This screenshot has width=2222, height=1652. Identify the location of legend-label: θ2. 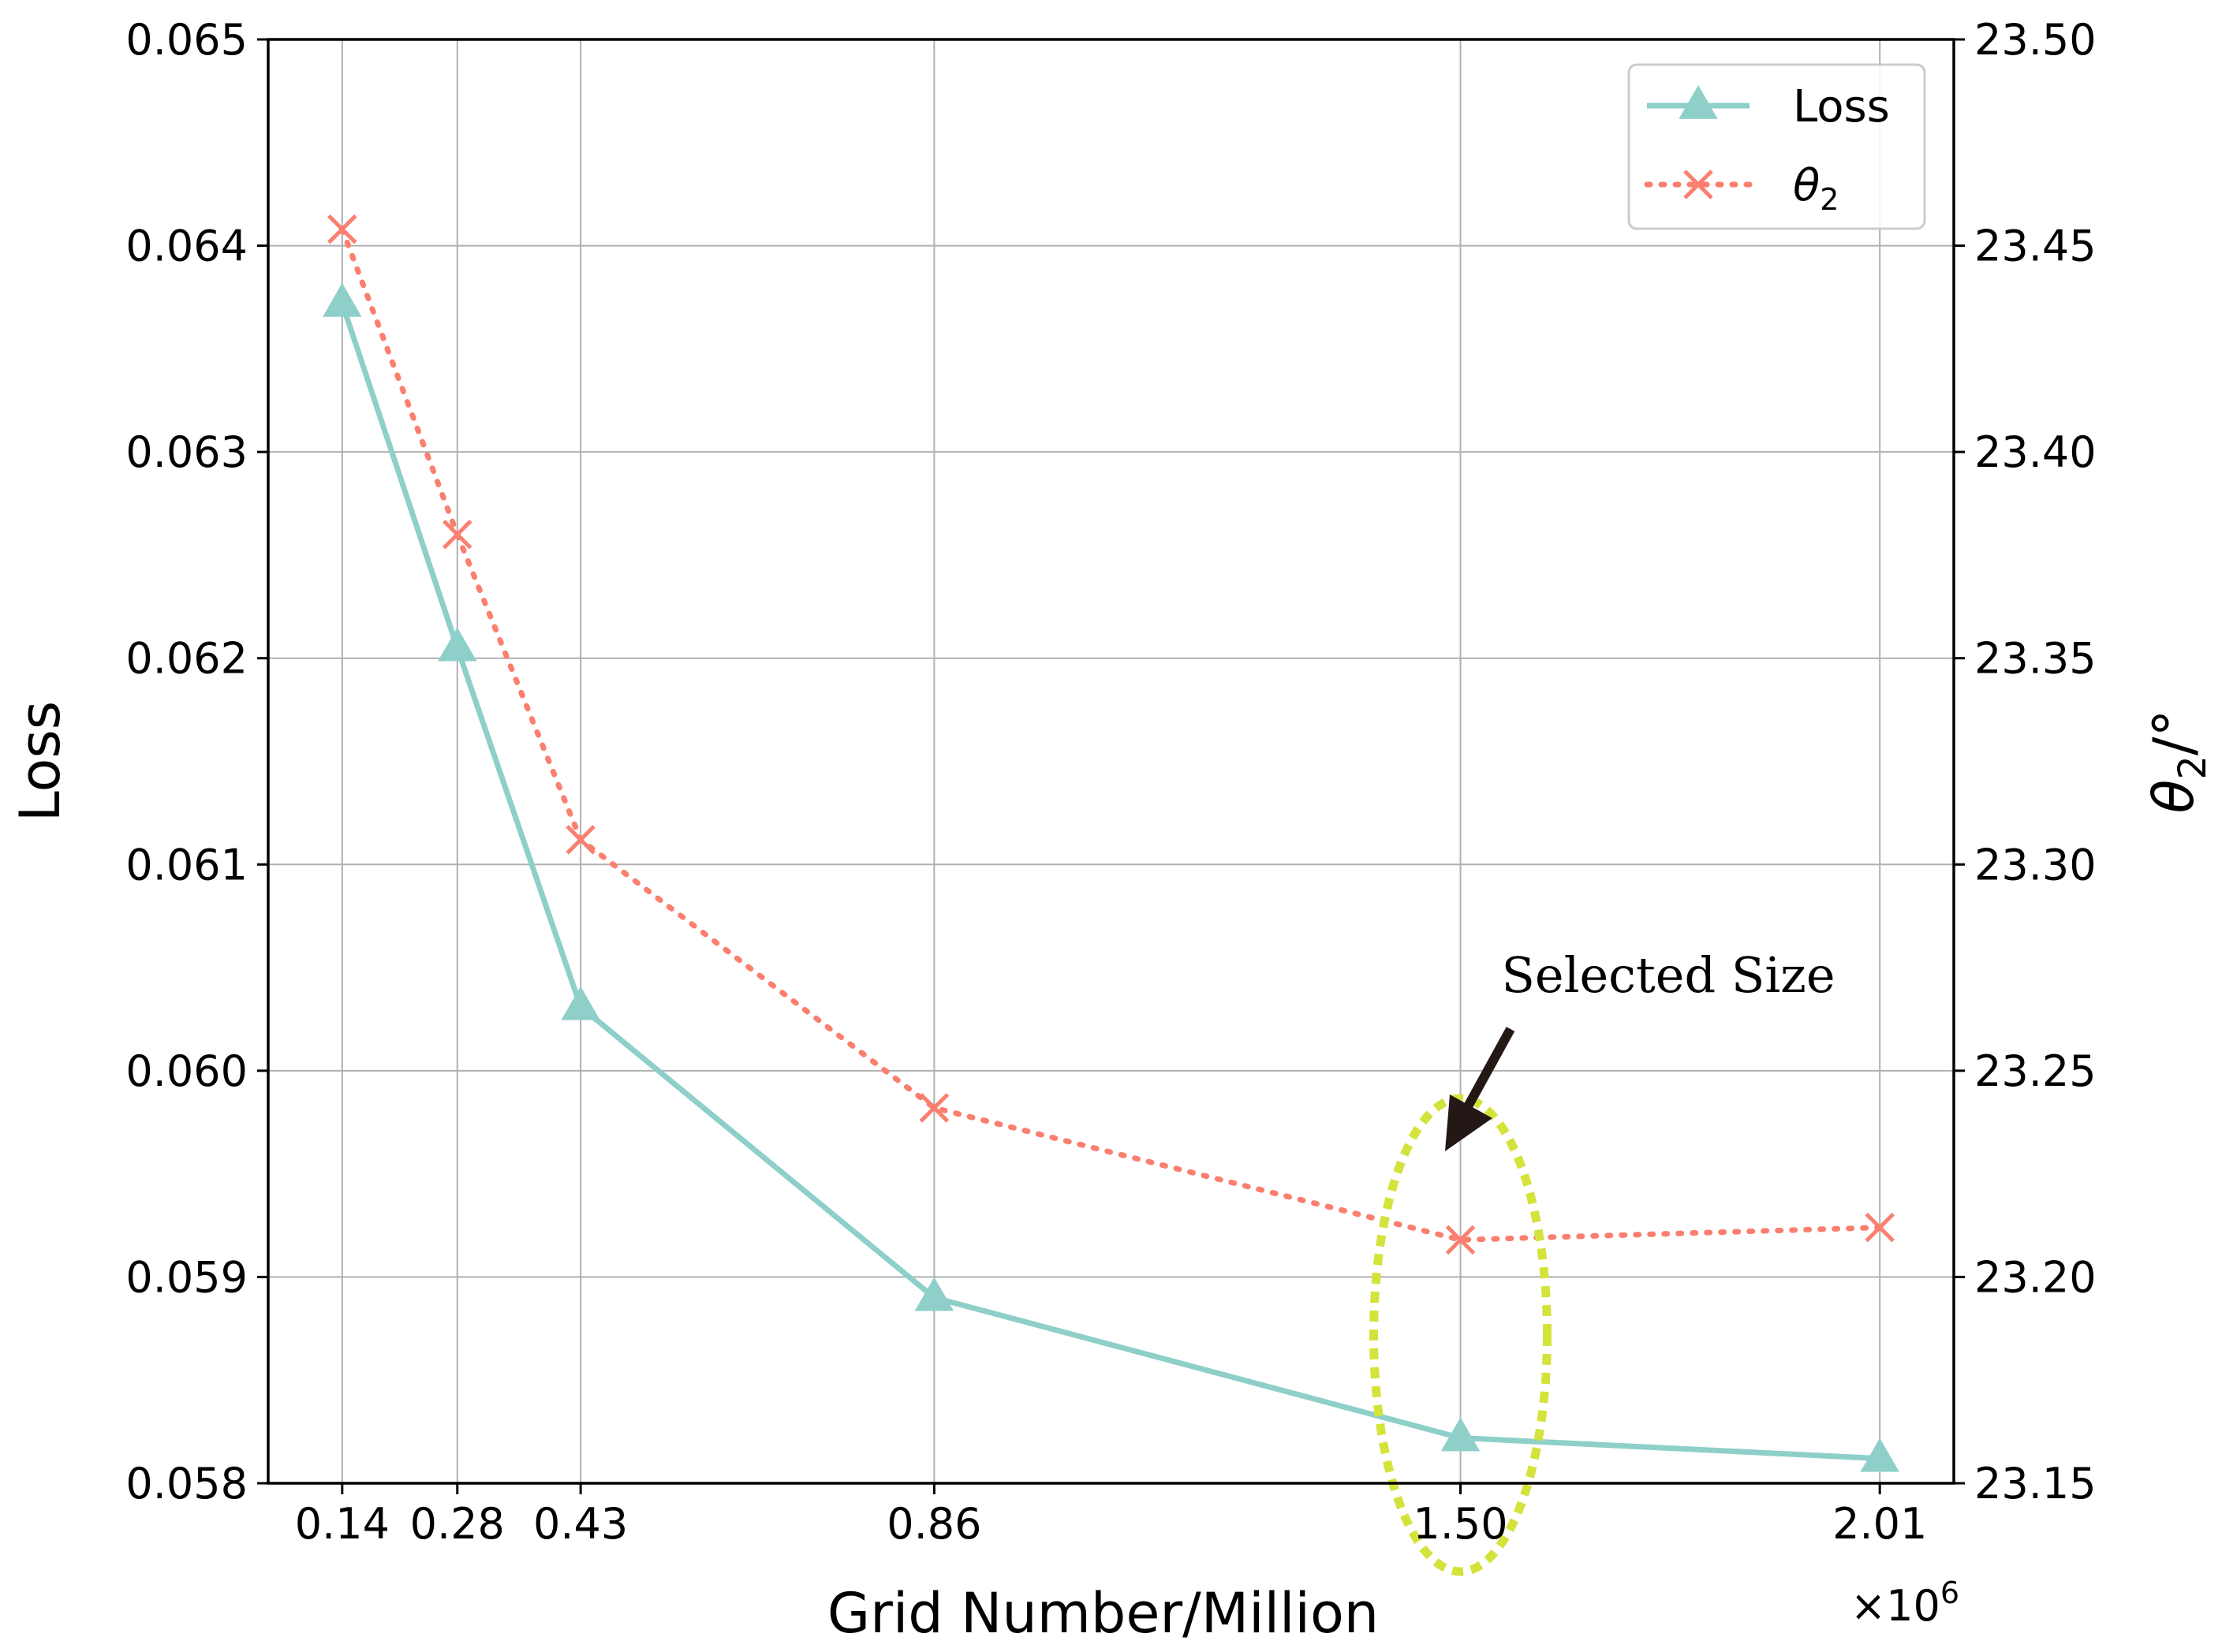
(1816, 188).